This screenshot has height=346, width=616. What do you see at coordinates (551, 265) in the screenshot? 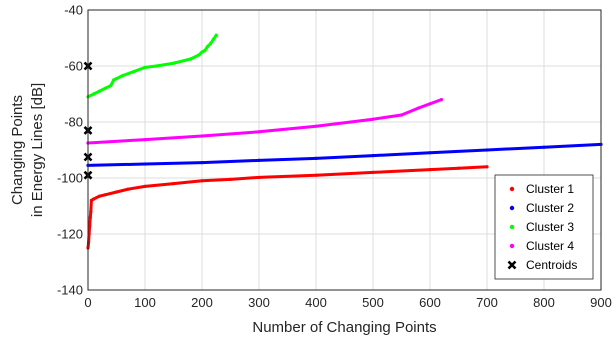
I see `legend-label: Centroids` at bounding box center [551, 265].